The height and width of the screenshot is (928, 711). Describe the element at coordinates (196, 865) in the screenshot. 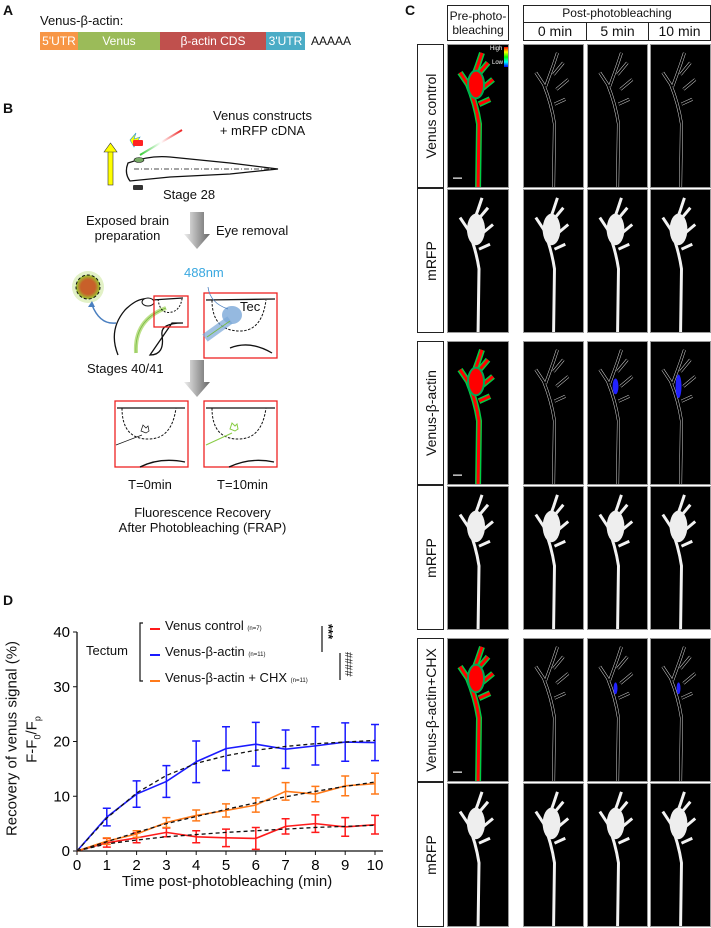

I see `x-tick-label: 4` at that location.